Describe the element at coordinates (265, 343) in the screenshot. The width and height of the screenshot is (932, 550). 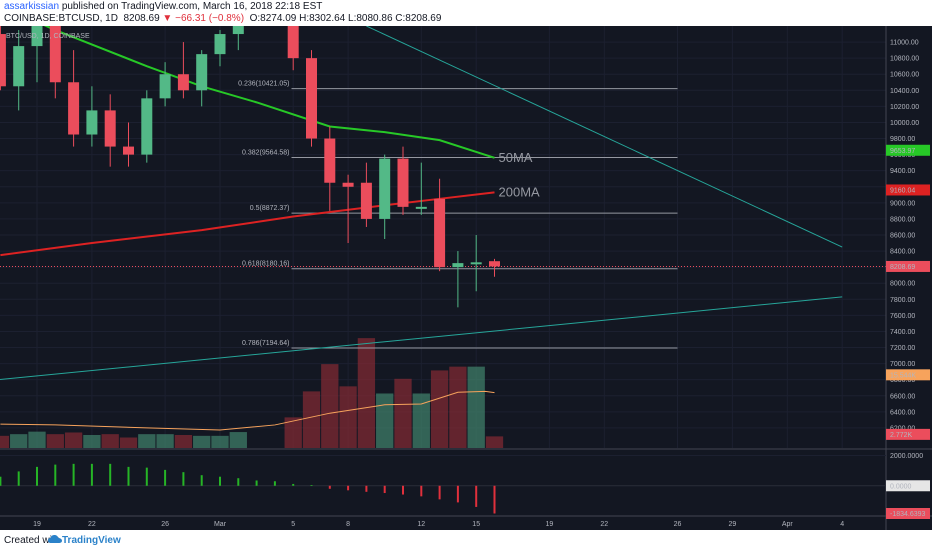
I see `fib-level-label: 0.786(7194.64)` at that location.